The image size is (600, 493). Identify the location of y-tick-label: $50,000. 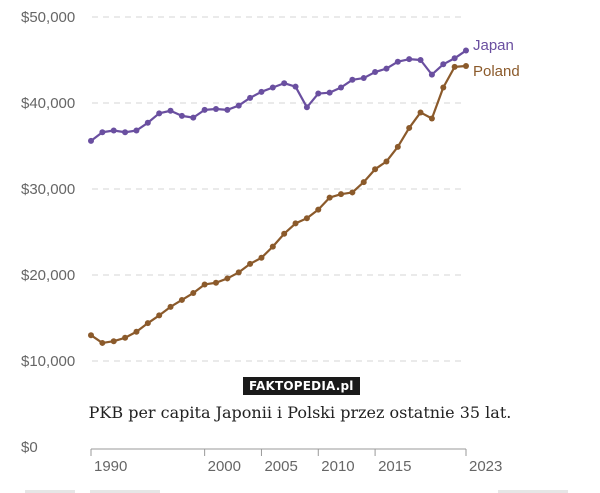
(48, 17).